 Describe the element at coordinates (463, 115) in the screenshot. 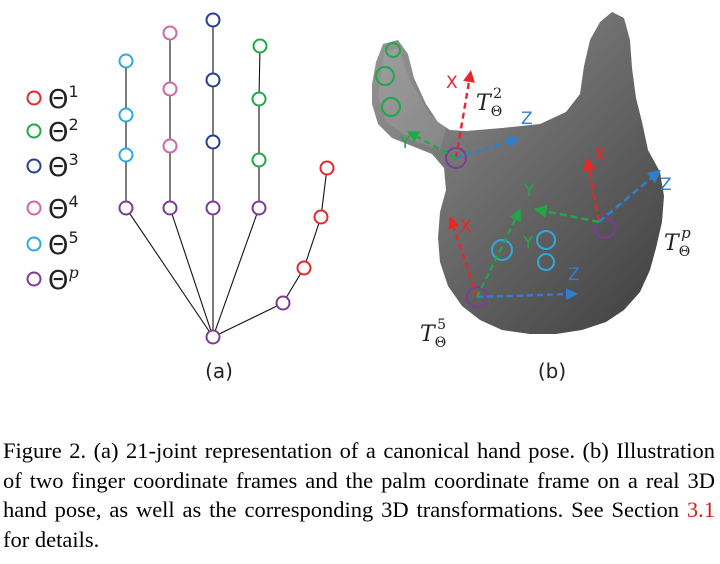

I see `frame-t2-axes` at that location.